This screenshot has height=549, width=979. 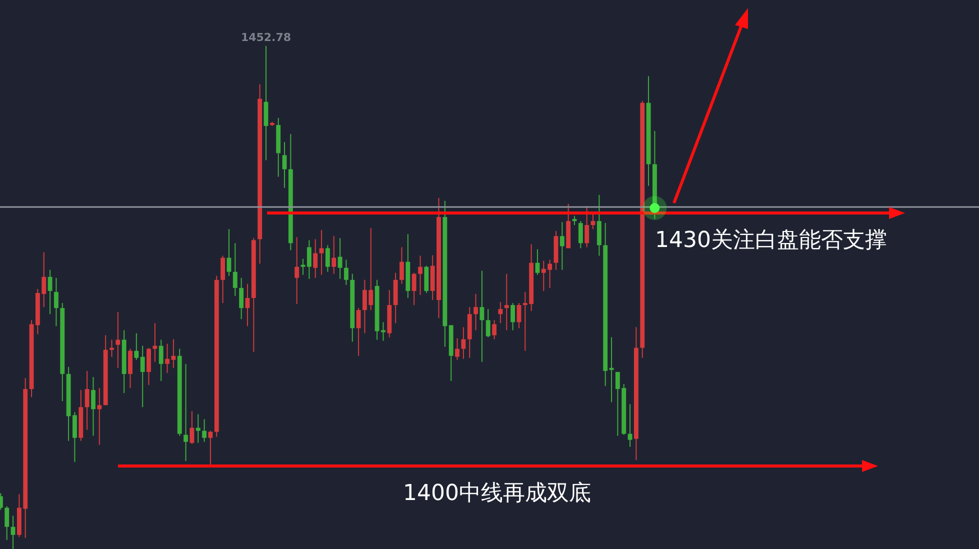 What do you see at coordinates (497, 493) in the screenshot?
I see `ref-line-label: 1400中线再成双底` at bounding box center [497, 493].